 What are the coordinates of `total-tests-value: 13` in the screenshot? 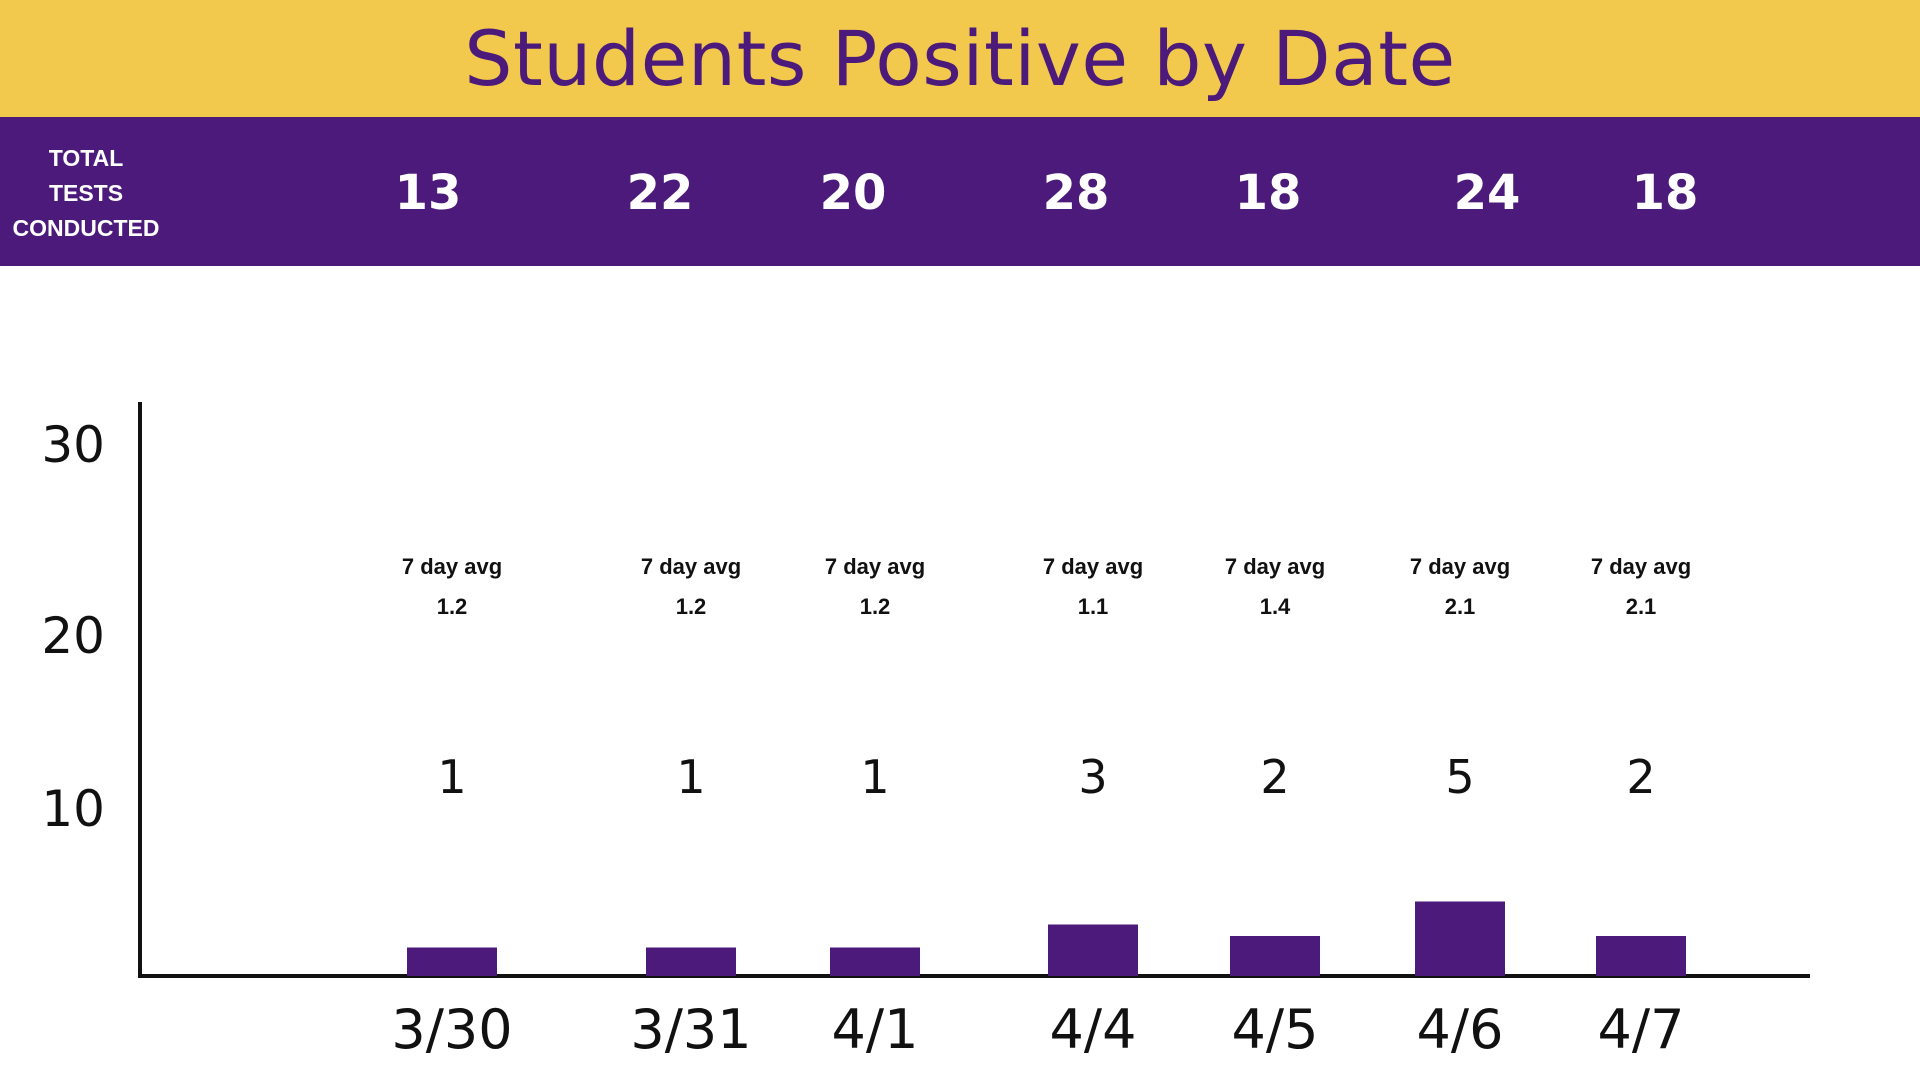 It's located at (428, 193).